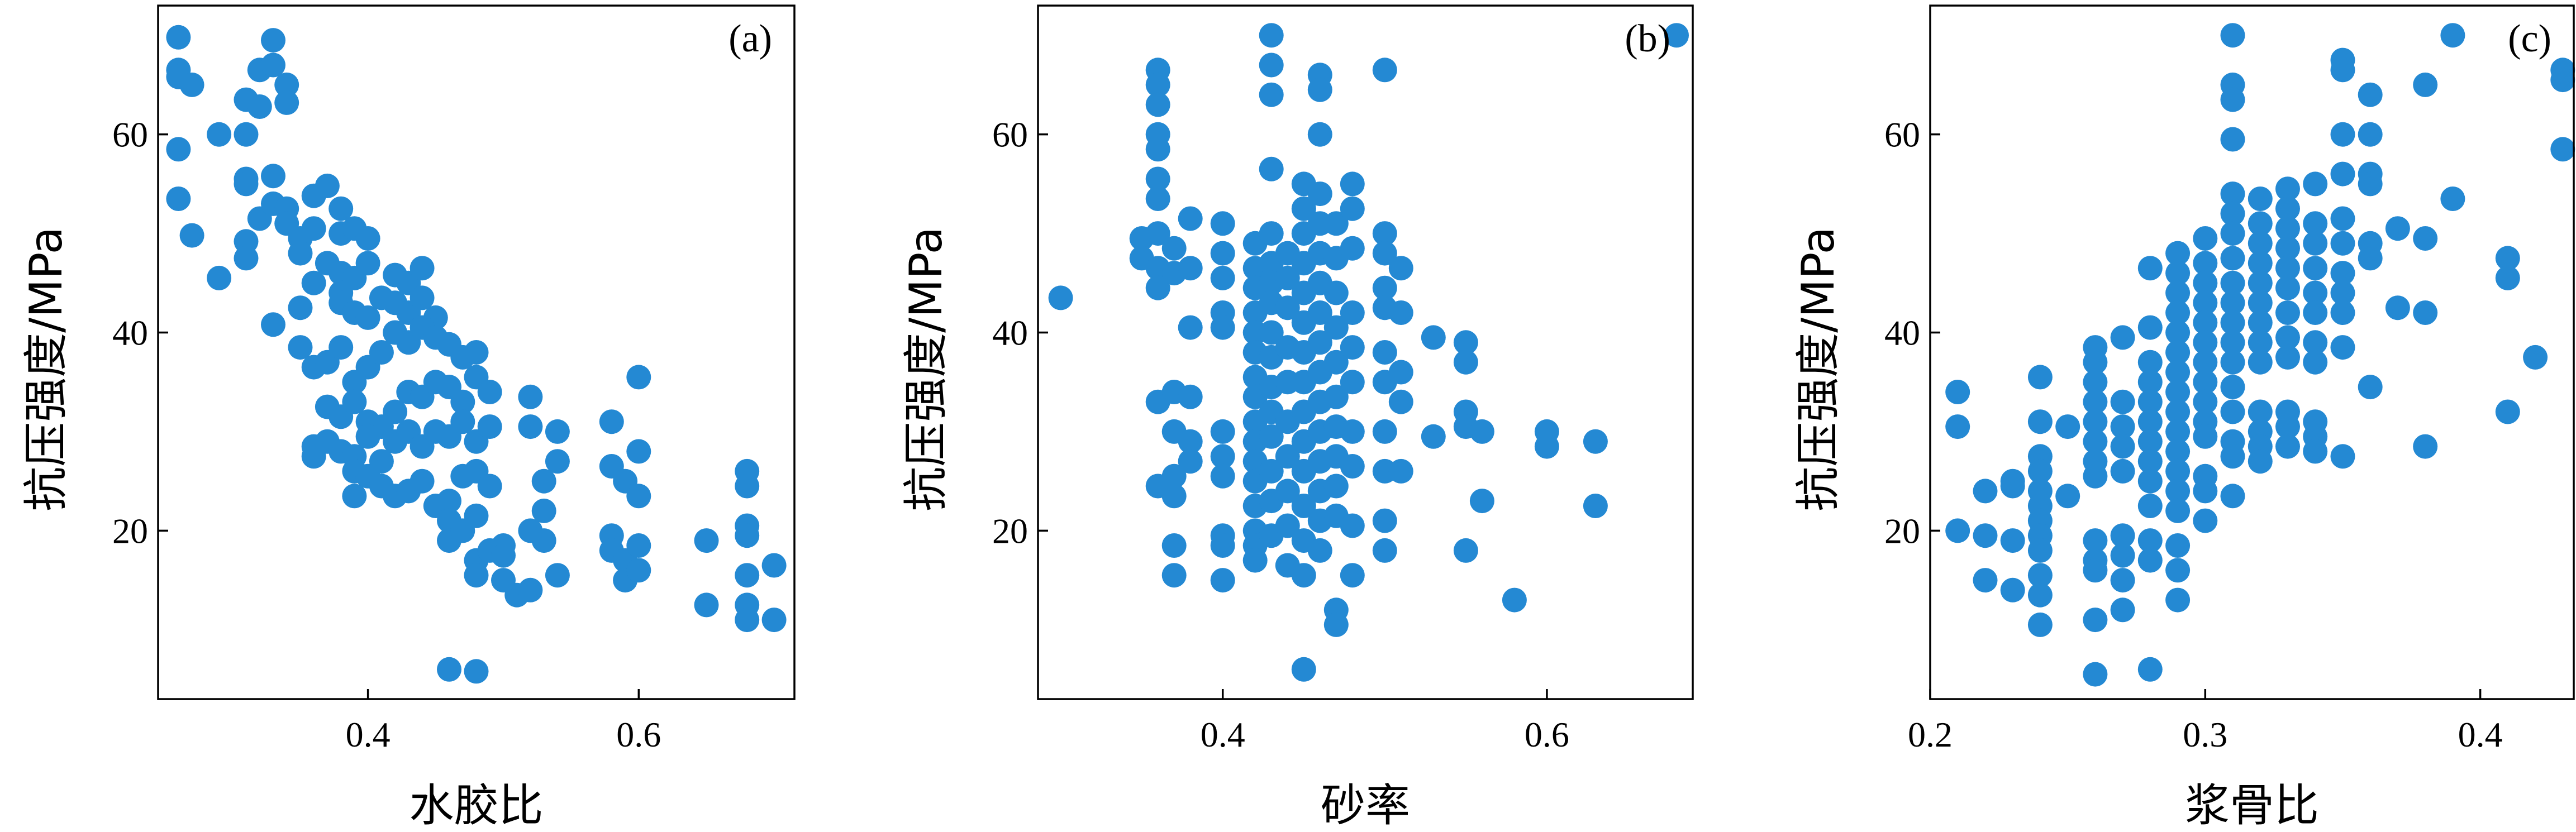 The image size is (2576, 832). Describe the element at coordinates (1365, 805) in the screenshot. I see `x-axis-label: 砂率` at that location.